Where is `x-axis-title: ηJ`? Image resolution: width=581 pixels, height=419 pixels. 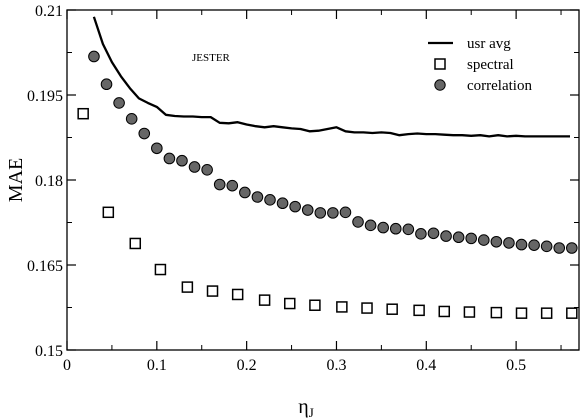 x-axis-title: ηJ is located at coordinates (306, 407).